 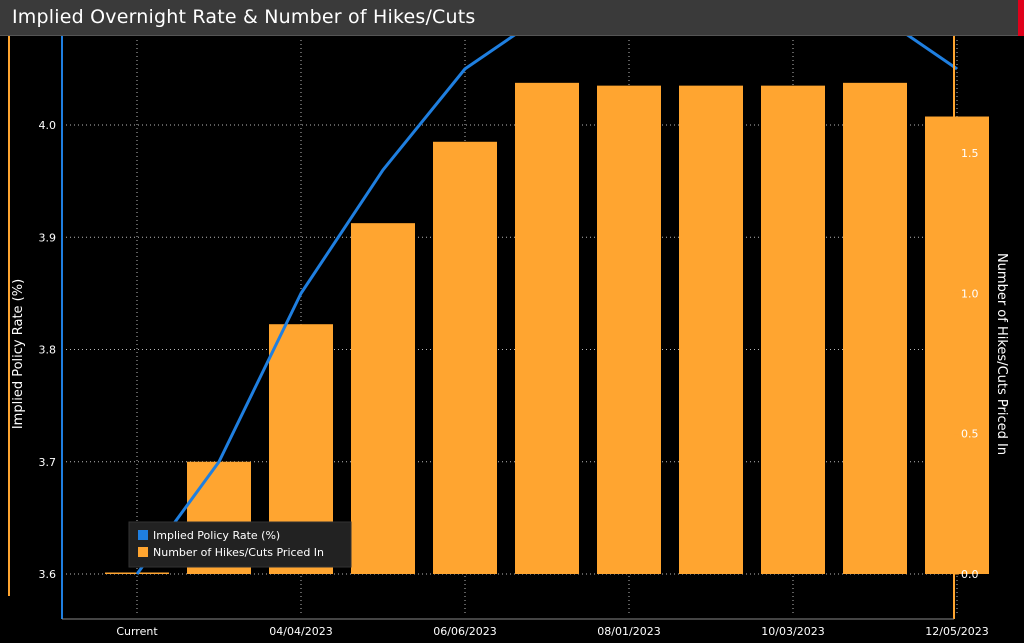 What do you see at coordinates (48, 237) in the screenshot?
I see `y-tick-left-label: 3.9` at bounding box center [48, 237].